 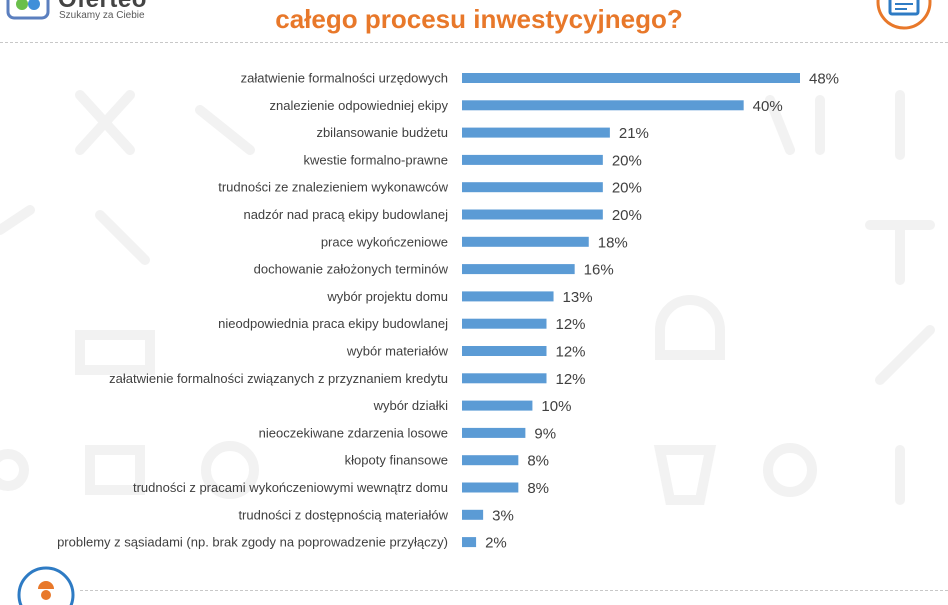 What do you see at coordinates (102, 15) in the screenshot?
I see `brand-tagline: Szukamy za Ciebie` at bounding box center [102, 15].